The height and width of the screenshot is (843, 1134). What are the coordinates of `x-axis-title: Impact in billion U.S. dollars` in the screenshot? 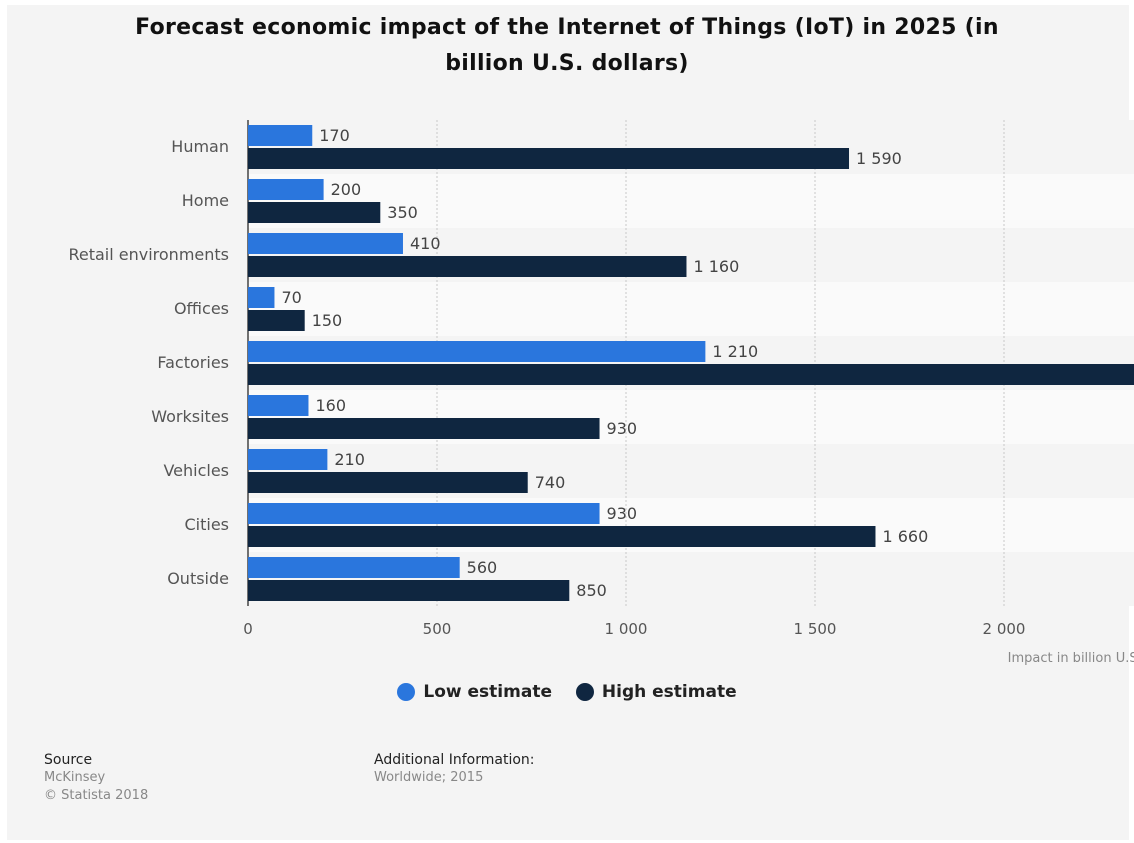 It's located at (1071, 658).